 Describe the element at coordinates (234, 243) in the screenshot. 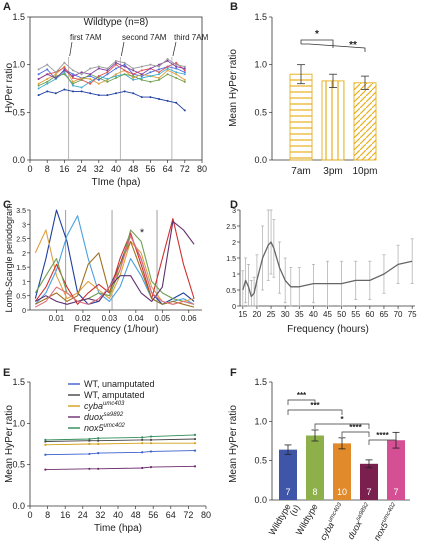

I see `panel-d-y-tick-label: 2` at that location.